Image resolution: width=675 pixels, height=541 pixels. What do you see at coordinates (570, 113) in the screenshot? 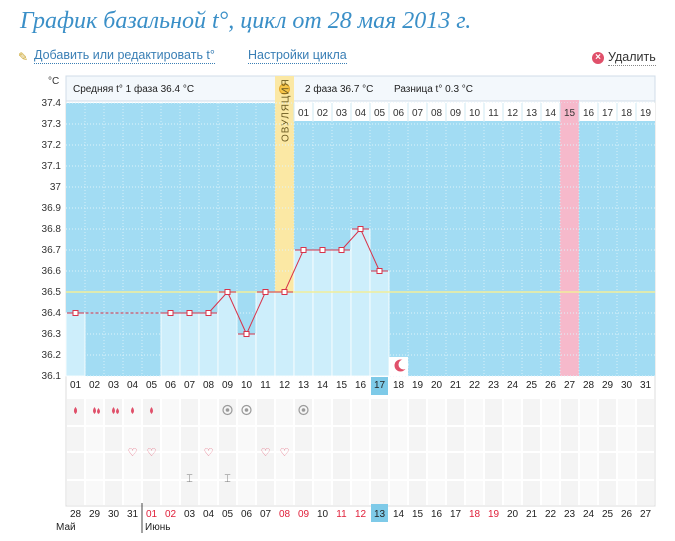
I see `post-ovulation-day: 15` at bounding box center [570, 113].